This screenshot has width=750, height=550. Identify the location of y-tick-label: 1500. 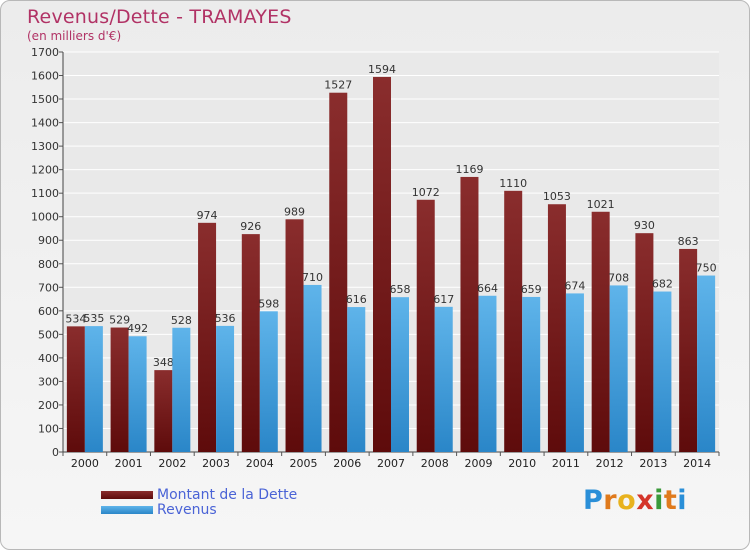
(45, 99).